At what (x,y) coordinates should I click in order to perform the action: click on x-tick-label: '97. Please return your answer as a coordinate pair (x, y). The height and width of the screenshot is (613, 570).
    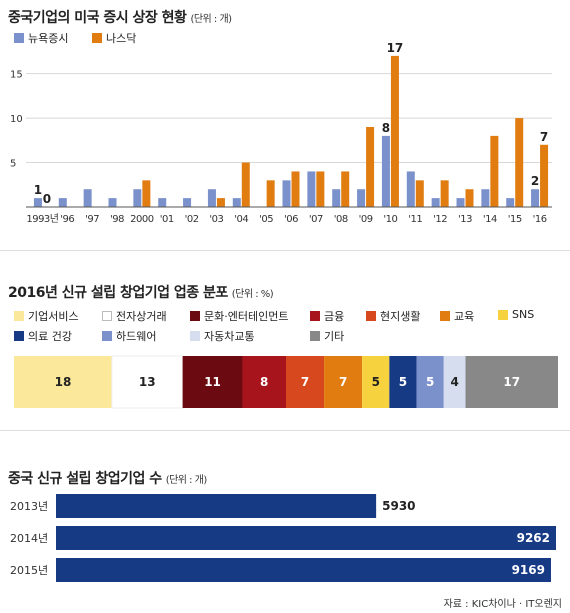
    Looking at the image, I should click on (92, 219).